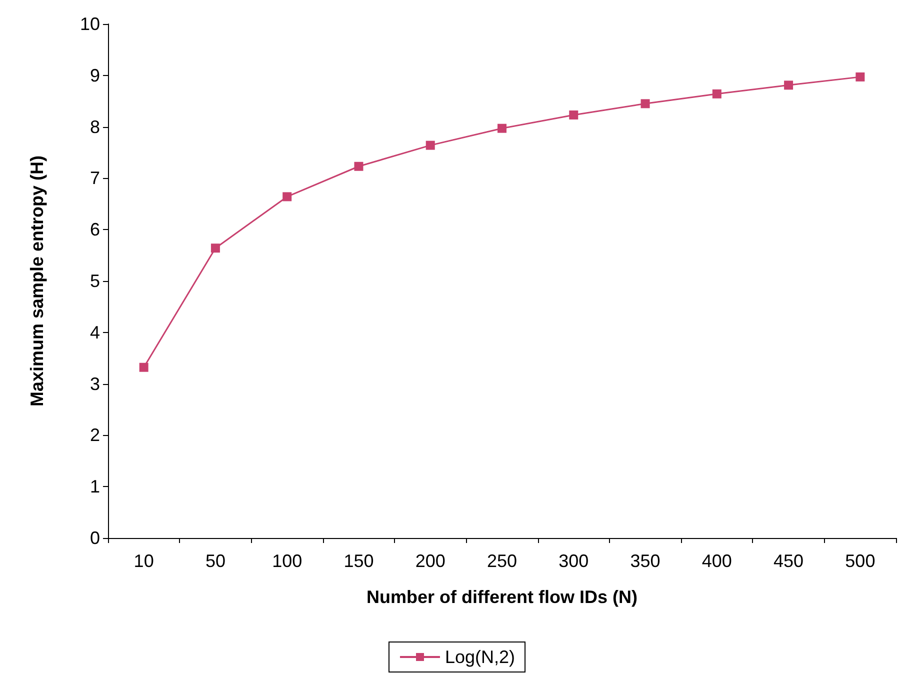 Image resolution: width=914 pixels, height=686 pixels. What do you see at coordinates (215, 561) in the screenshot?
I see `x-tick-label: 50` at bounding box center [215, 561].